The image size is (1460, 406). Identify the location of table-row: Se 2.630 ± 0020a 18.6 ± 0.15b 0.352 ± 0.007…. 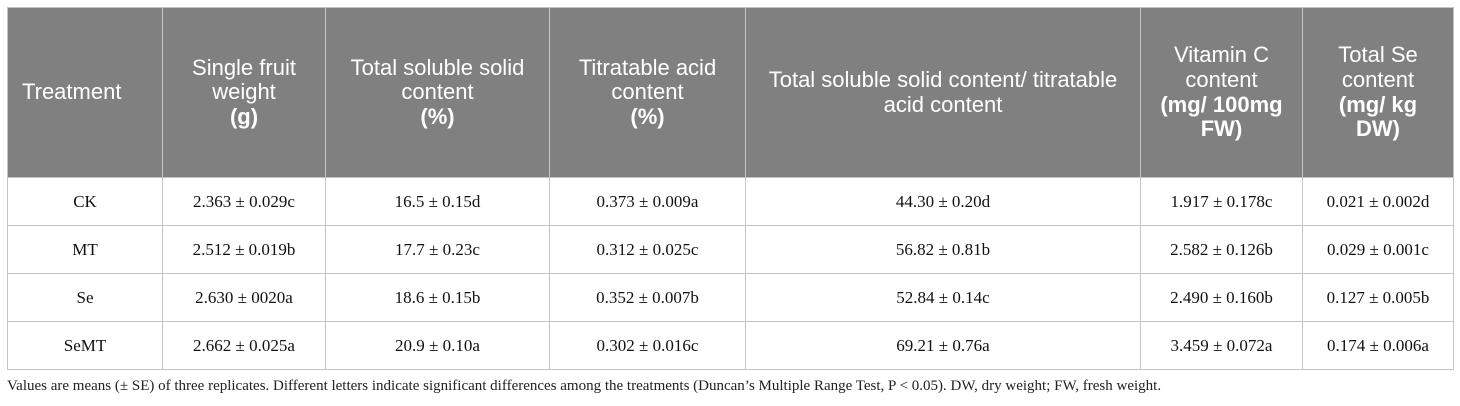
(730, 297).